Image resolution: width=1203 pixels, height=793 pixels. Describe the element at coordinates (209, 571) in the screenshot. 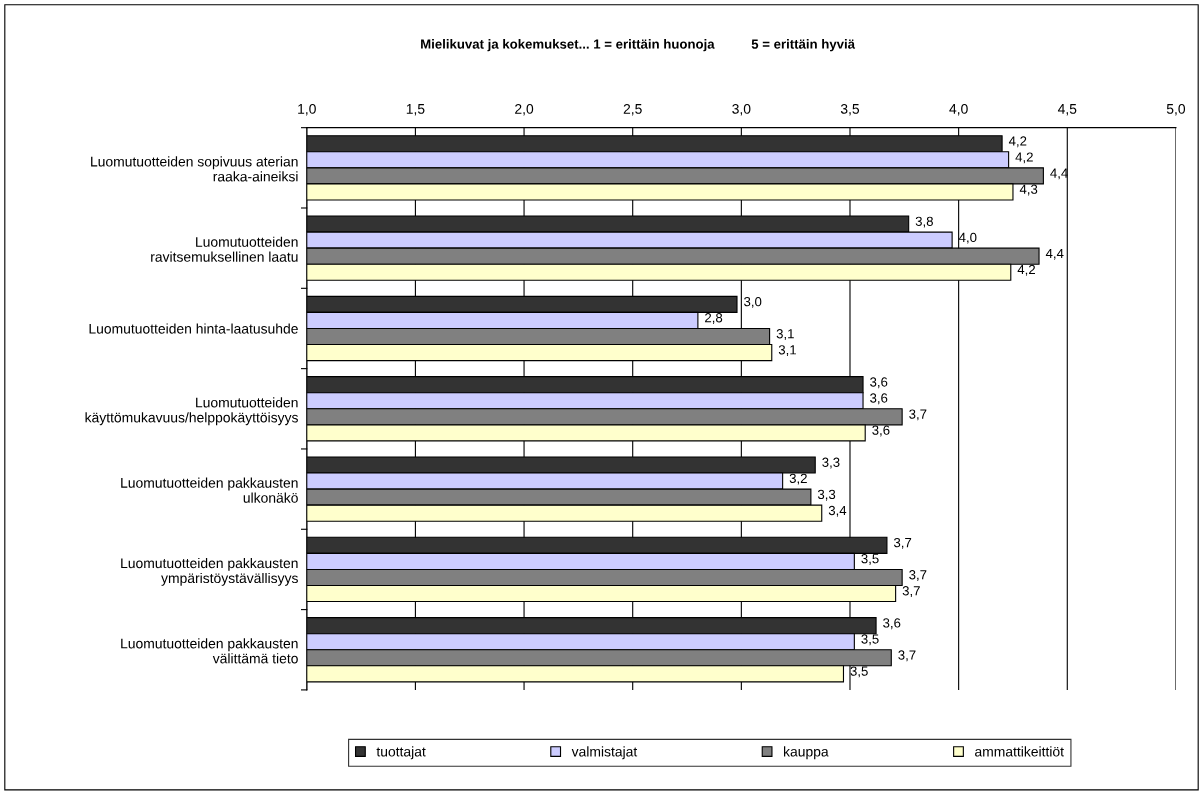

I see `y-tick-label: Luomutuotteiden pakkausten ympäristöystävällisyys` at that location.